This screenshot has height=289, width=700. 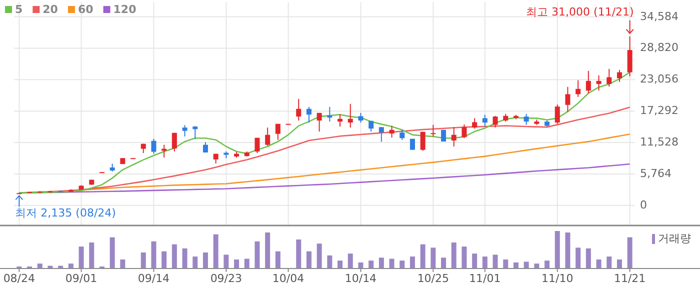 I want to click on x-tick-label: 09/01, so click(x=81, y=278).